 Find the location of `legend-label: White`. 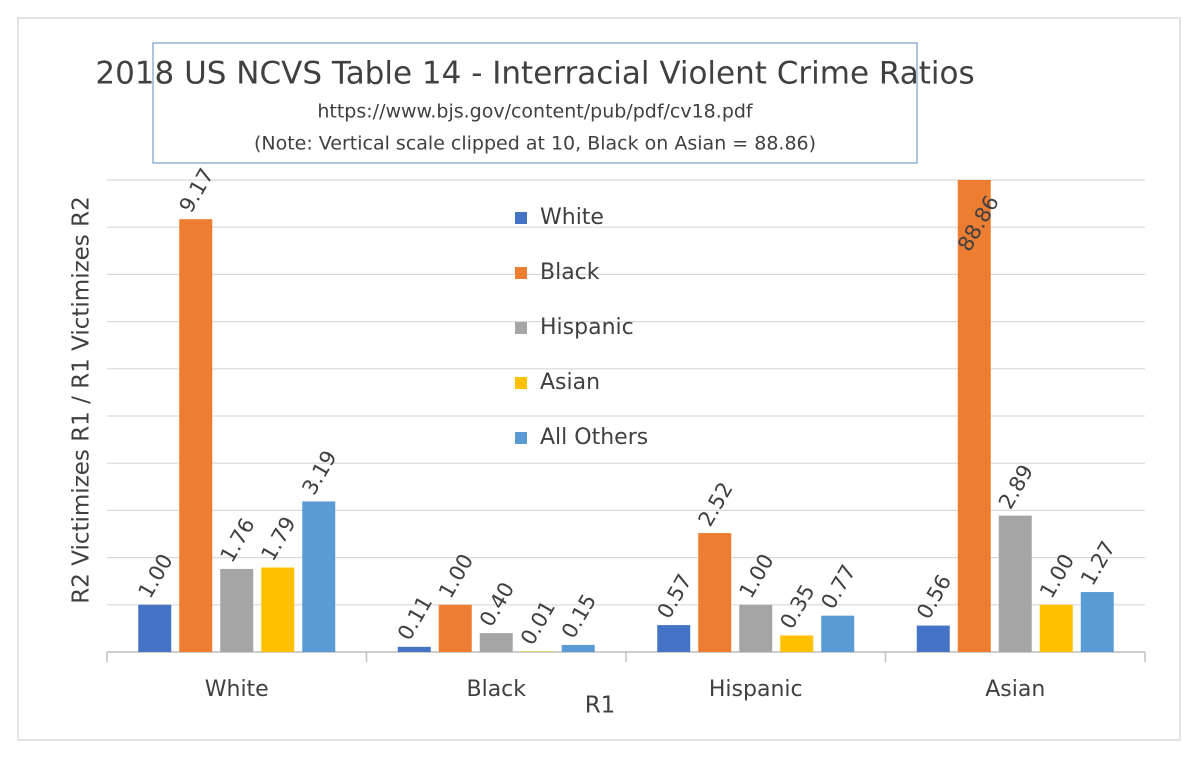

legend-label: White is located at coordinates (572, 217).